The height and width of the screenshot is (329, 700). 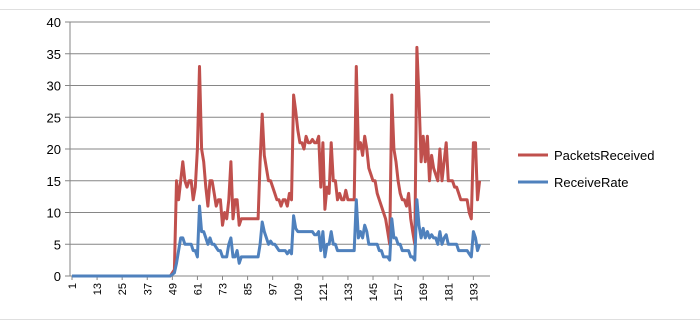 What do you see at coordinates (173, 289) in the screenshot?
I see `x-tick-label: 49` at bounding box center [173, 289].